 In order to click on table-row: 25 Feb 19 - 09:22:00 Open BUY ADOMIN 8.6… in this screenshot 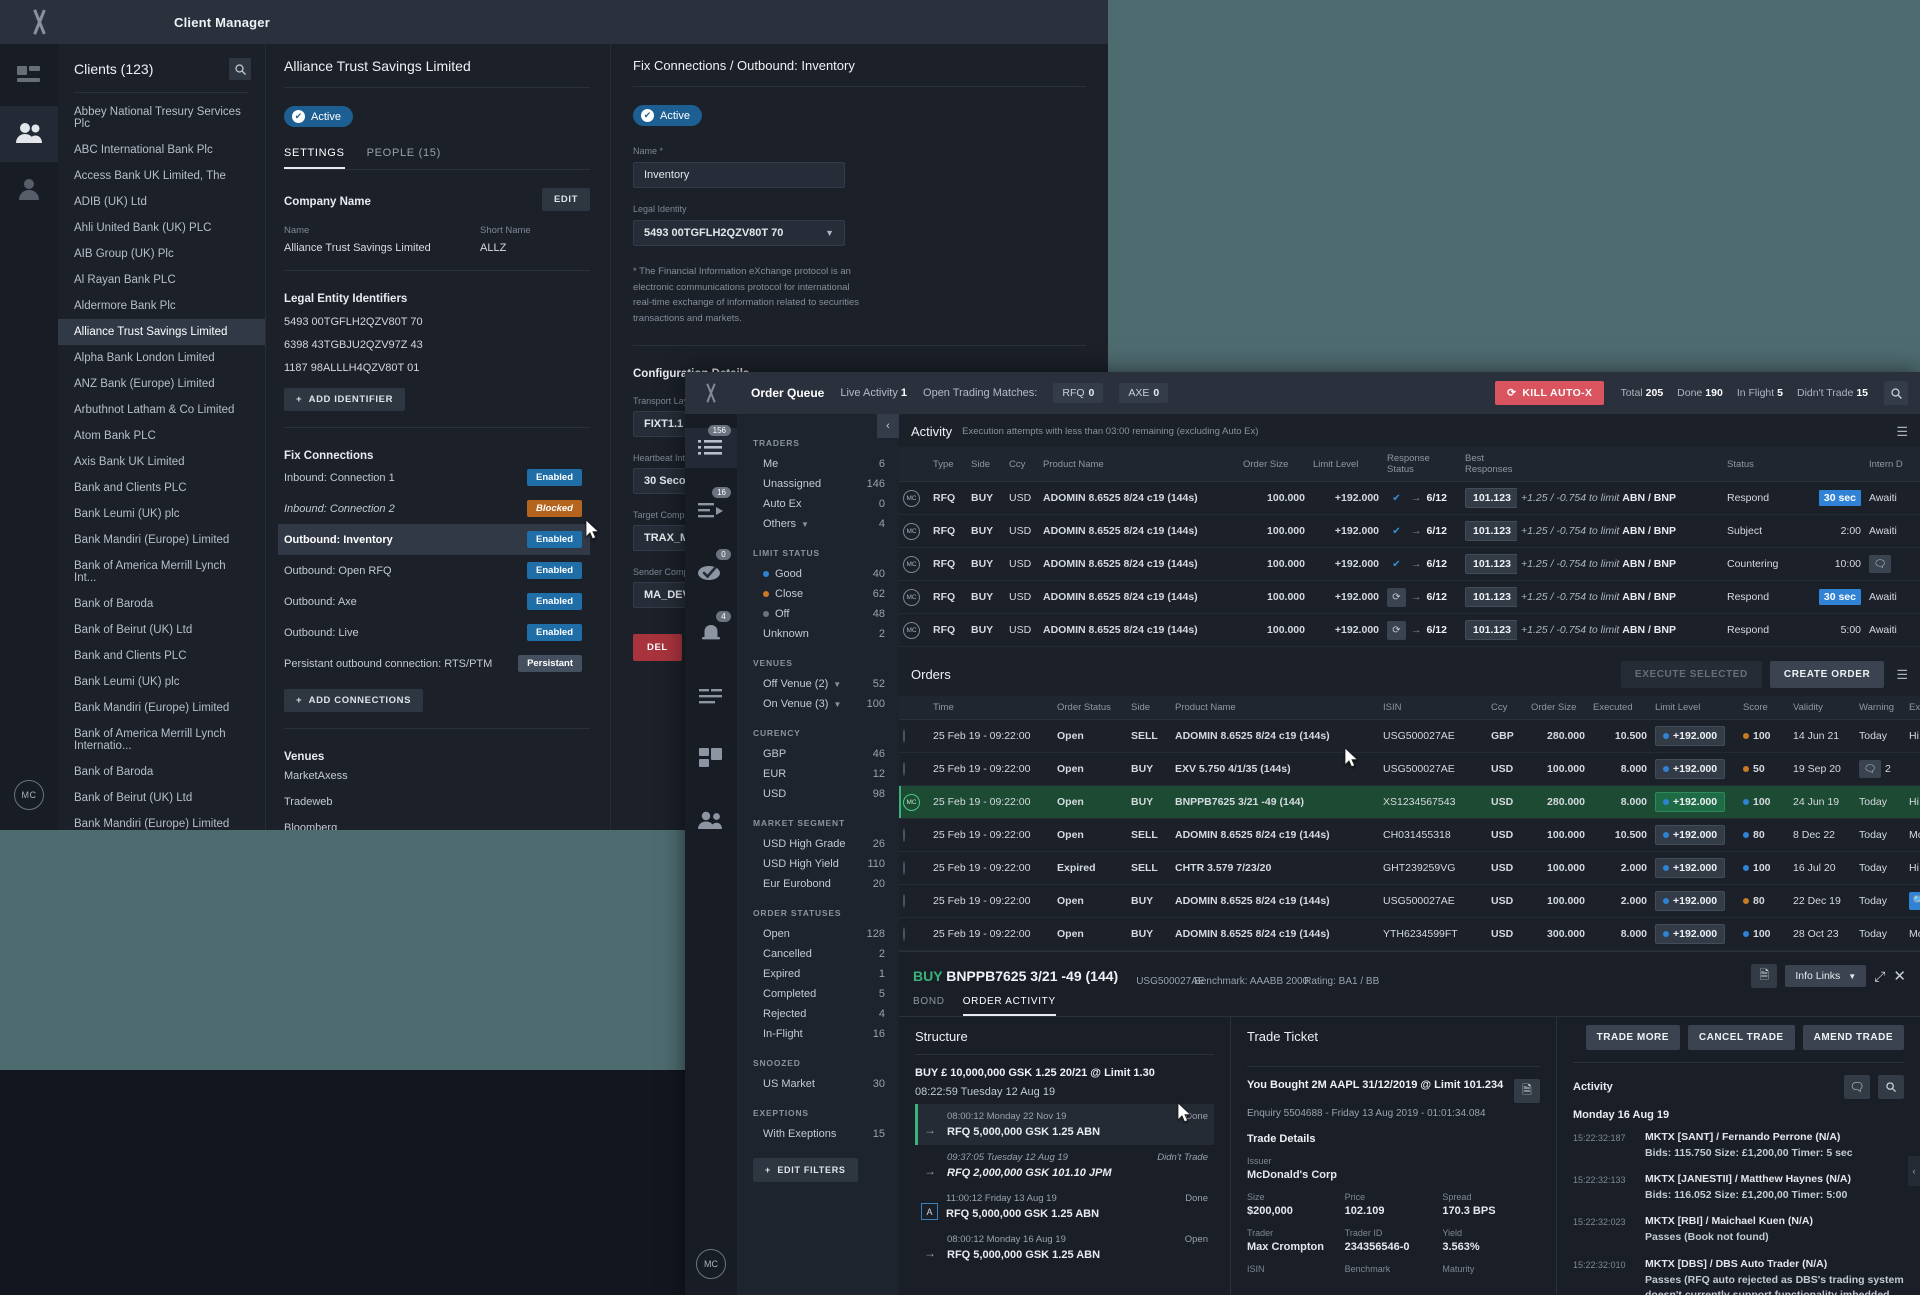, I will do `click(1409, 901)`.